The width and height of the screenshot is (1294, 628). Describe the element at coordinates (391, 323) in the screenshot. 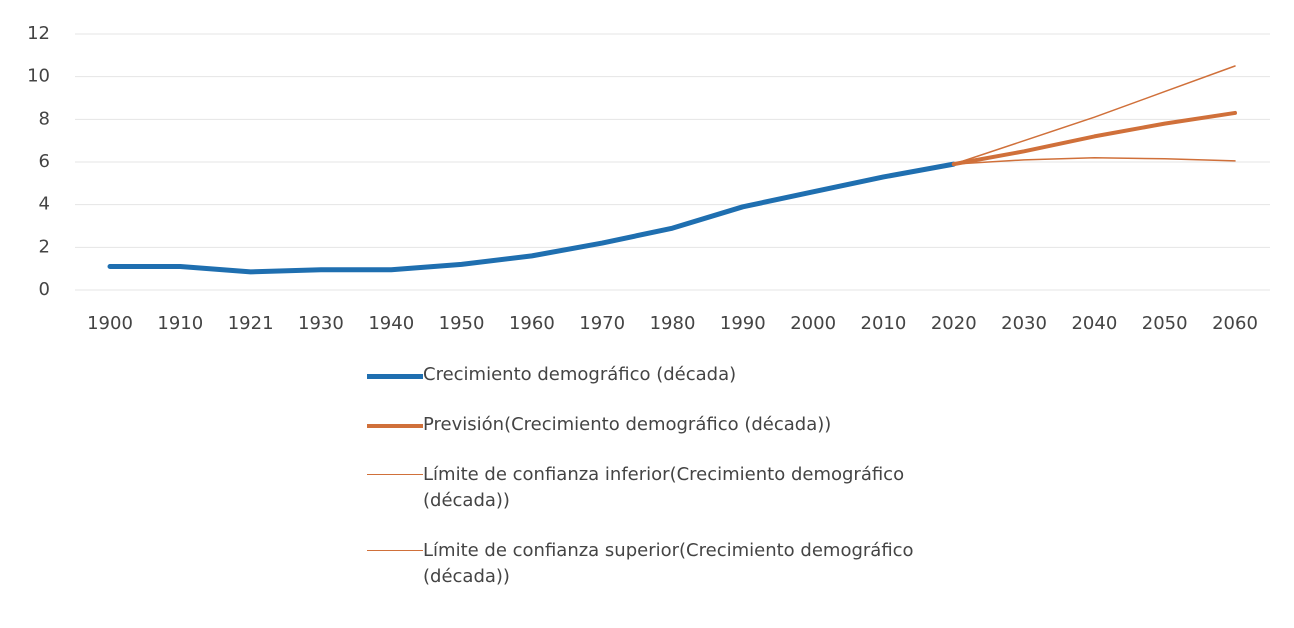

I see `x-tick-label: 1940` at that location.